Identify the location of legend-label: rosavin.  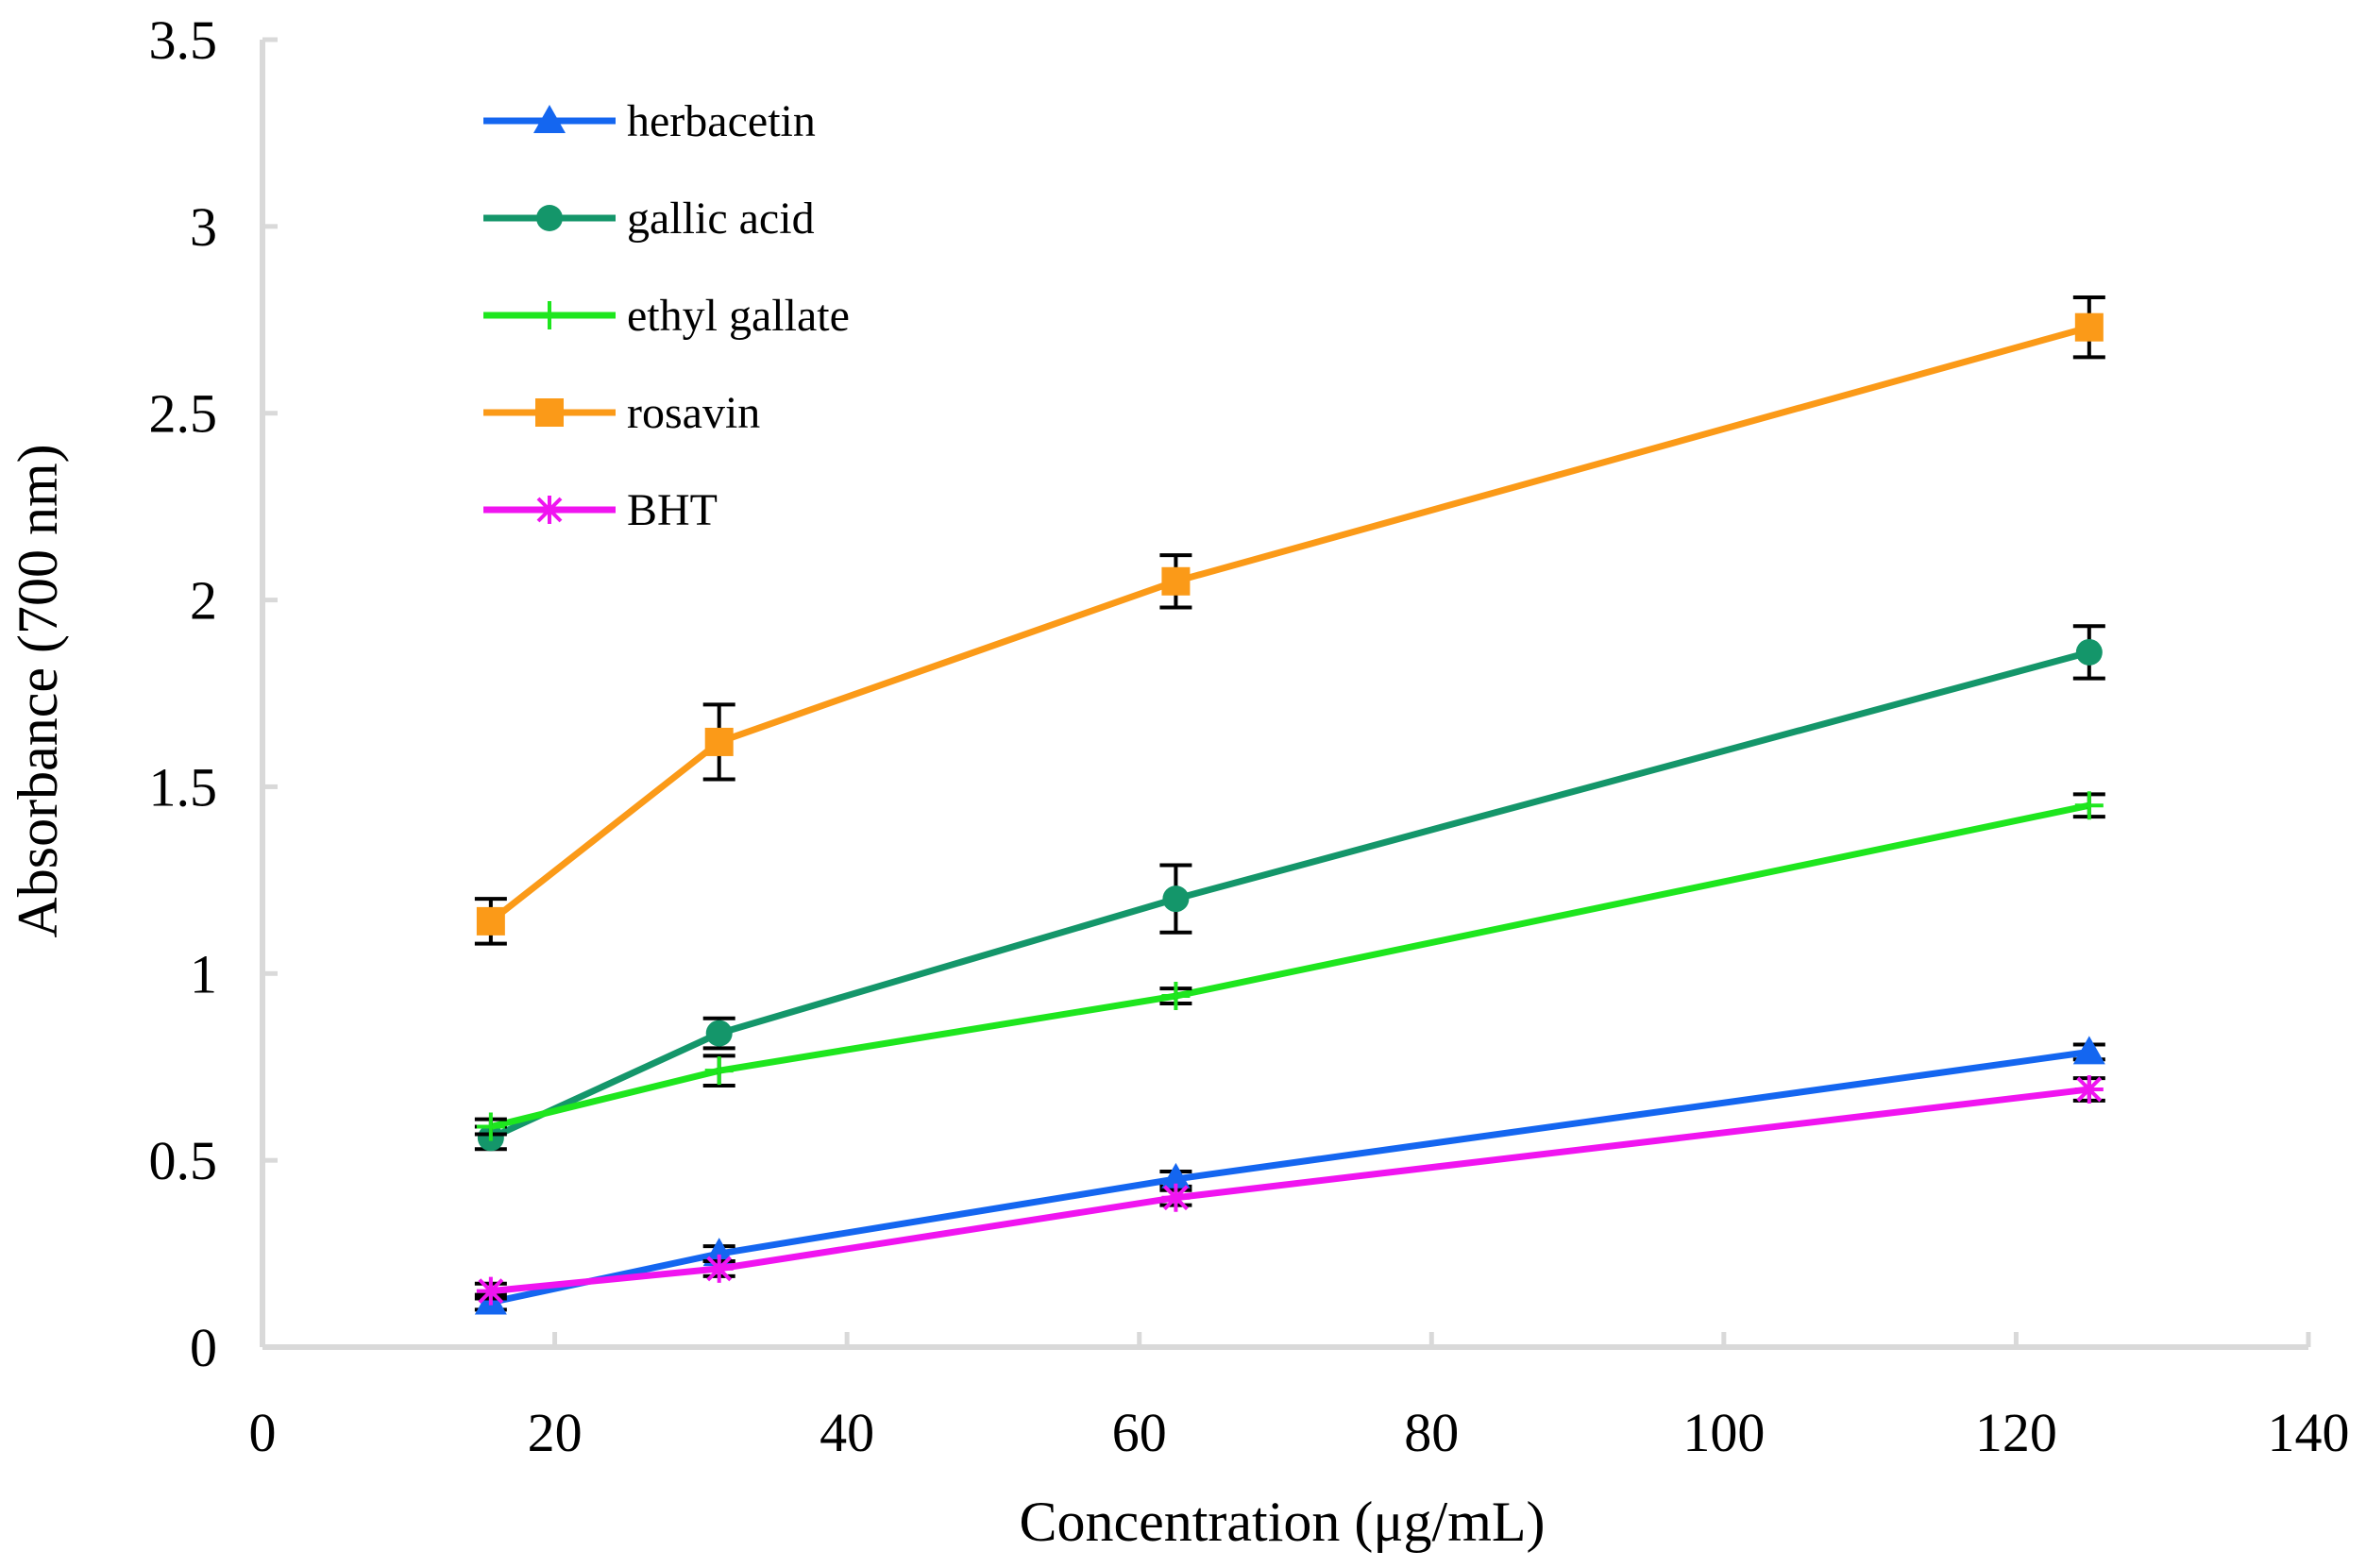
(693, 413).